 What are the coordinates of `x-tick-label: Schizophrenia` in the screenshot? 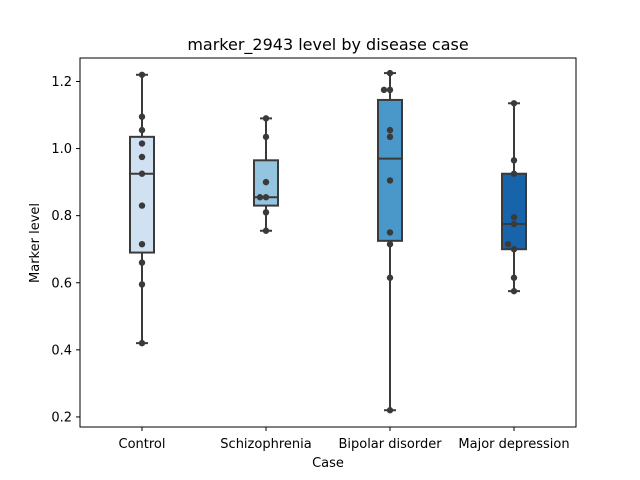 It's located at (265, 444).